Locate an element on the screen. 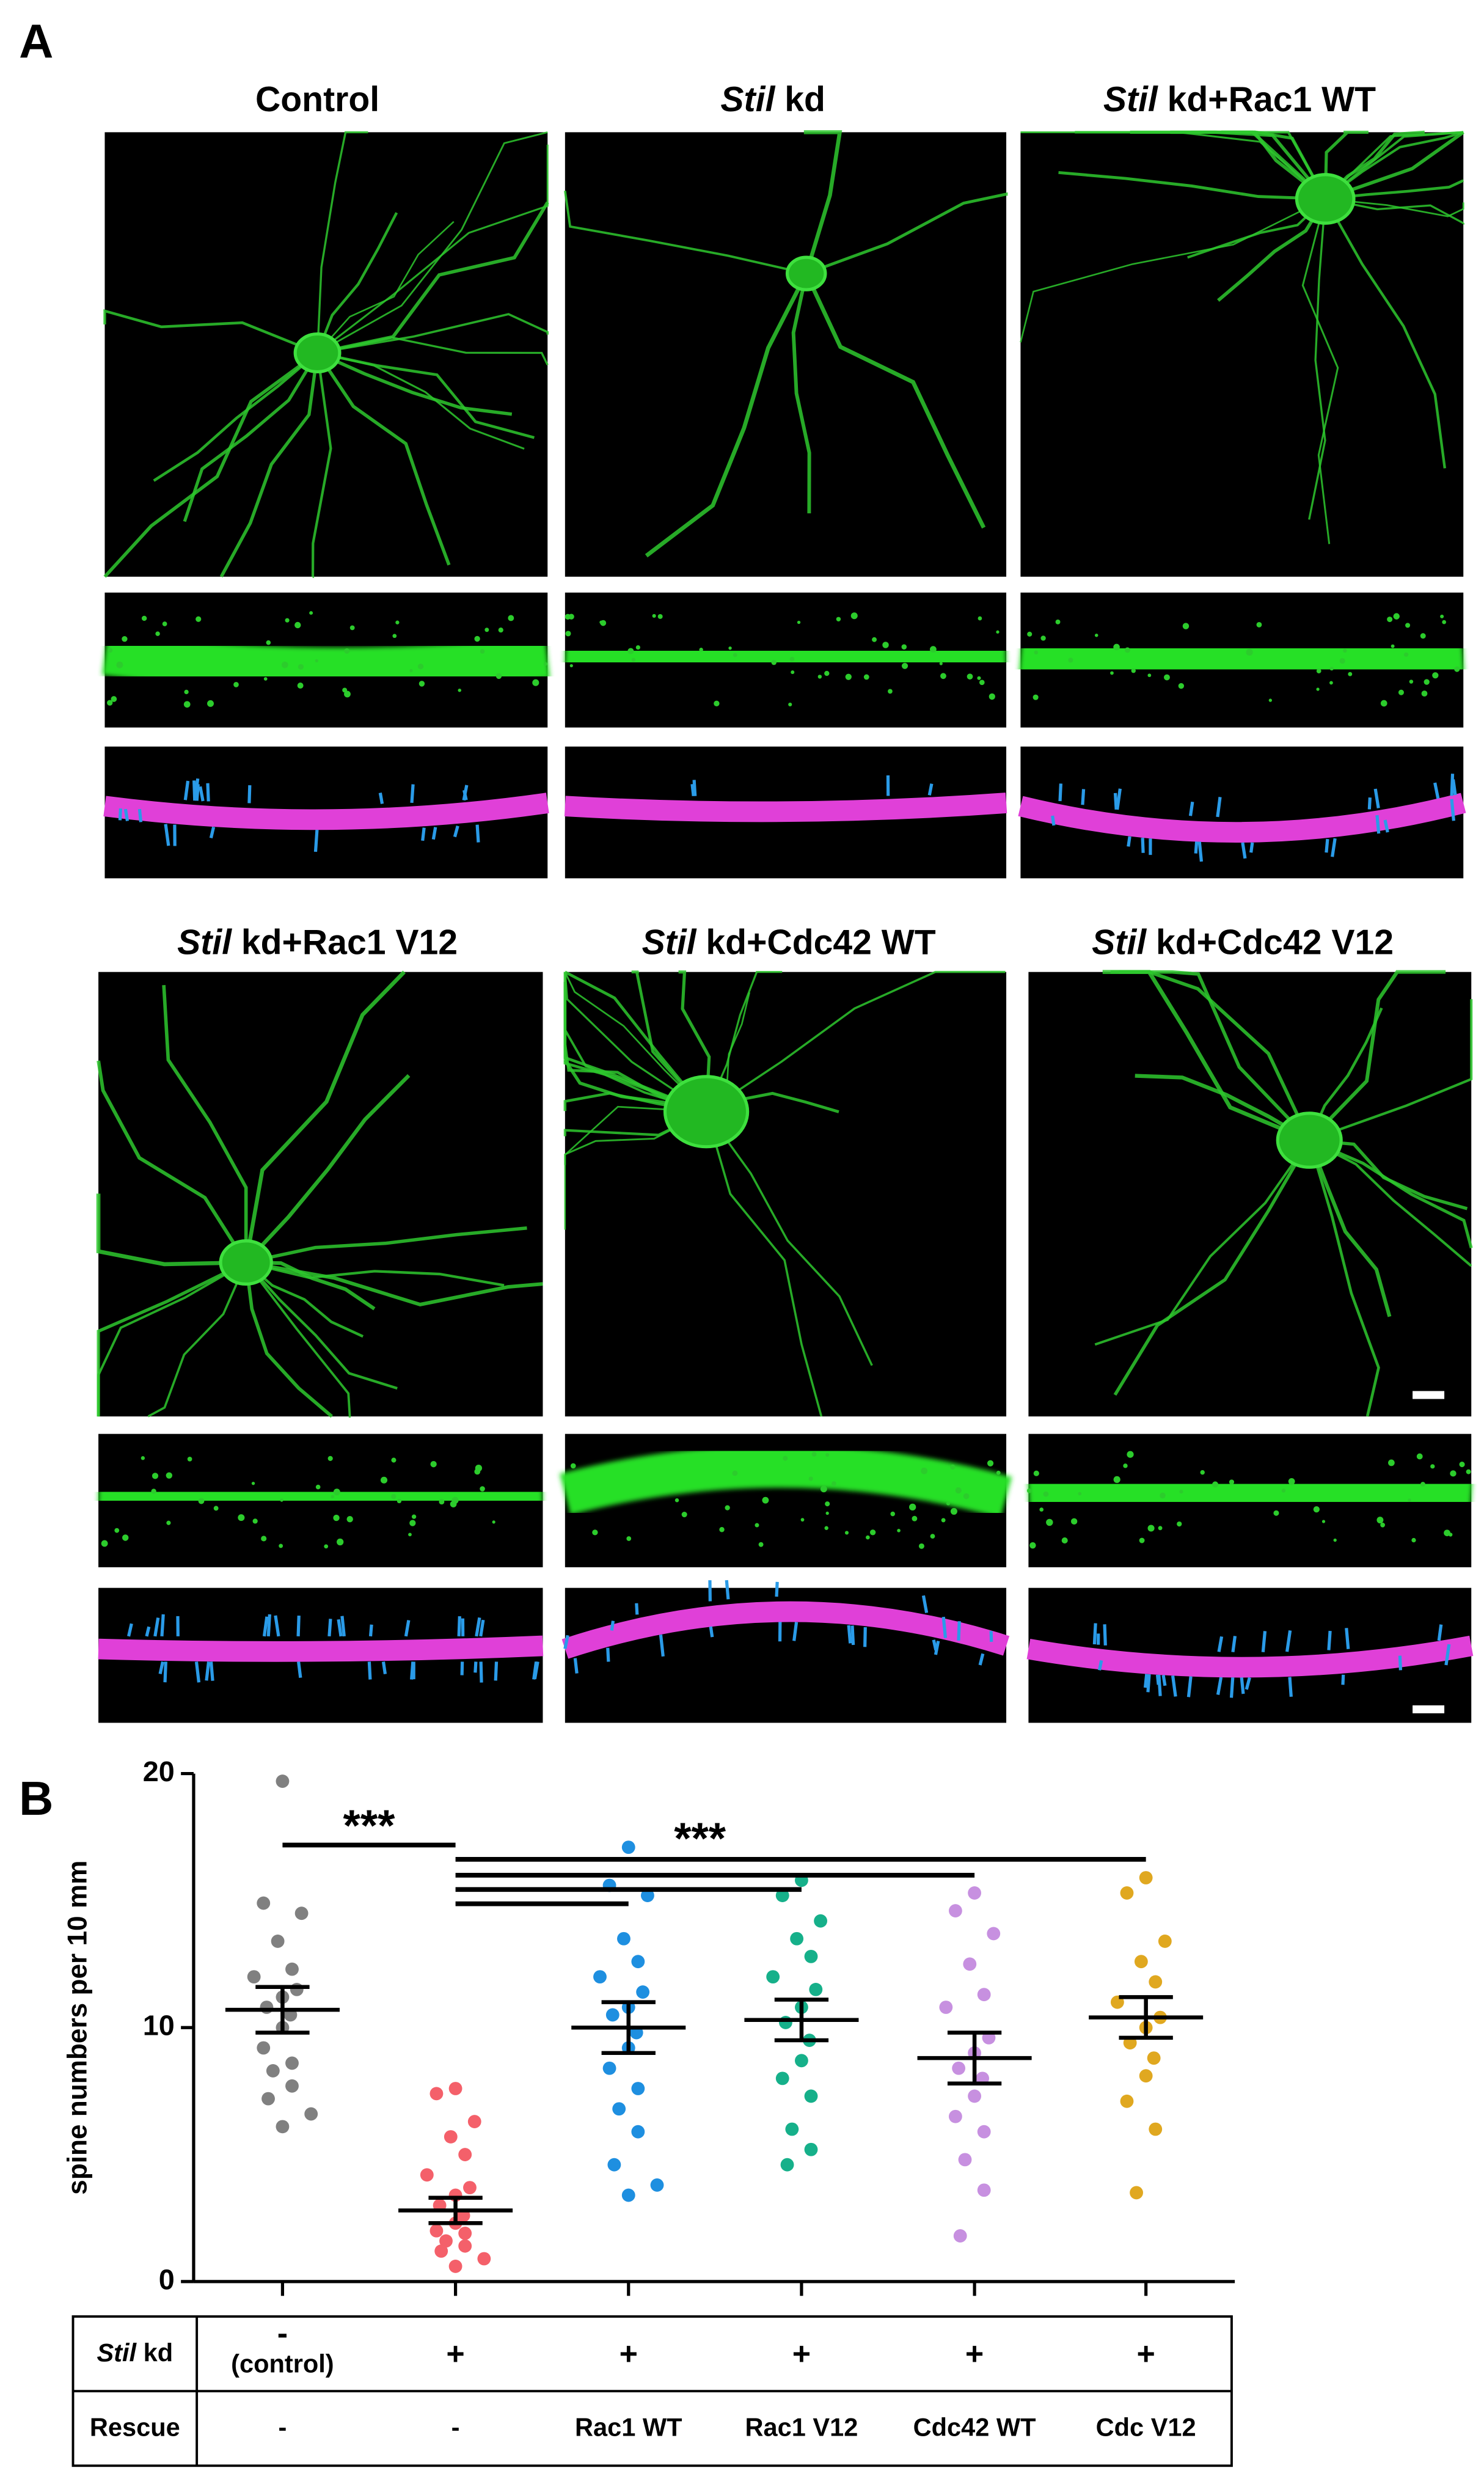 Image resolution: width=1484 pixels, height=2490 pixels. table-cell: Rac1 V12 is located at coordinates (801, 2426).